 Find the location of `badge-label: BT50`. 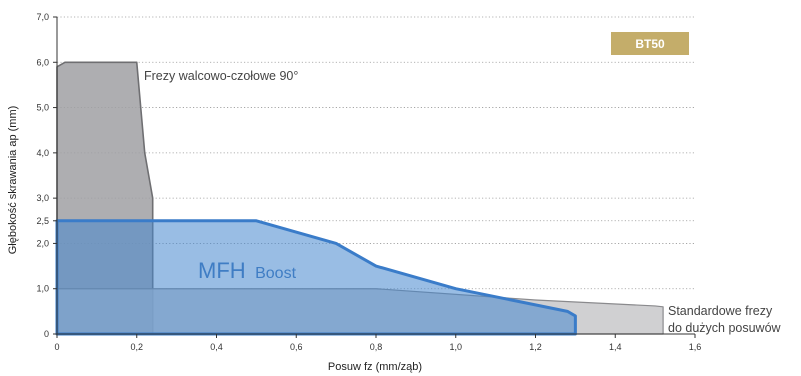

badge-label: BT50 is located at coordinates (650, 44).